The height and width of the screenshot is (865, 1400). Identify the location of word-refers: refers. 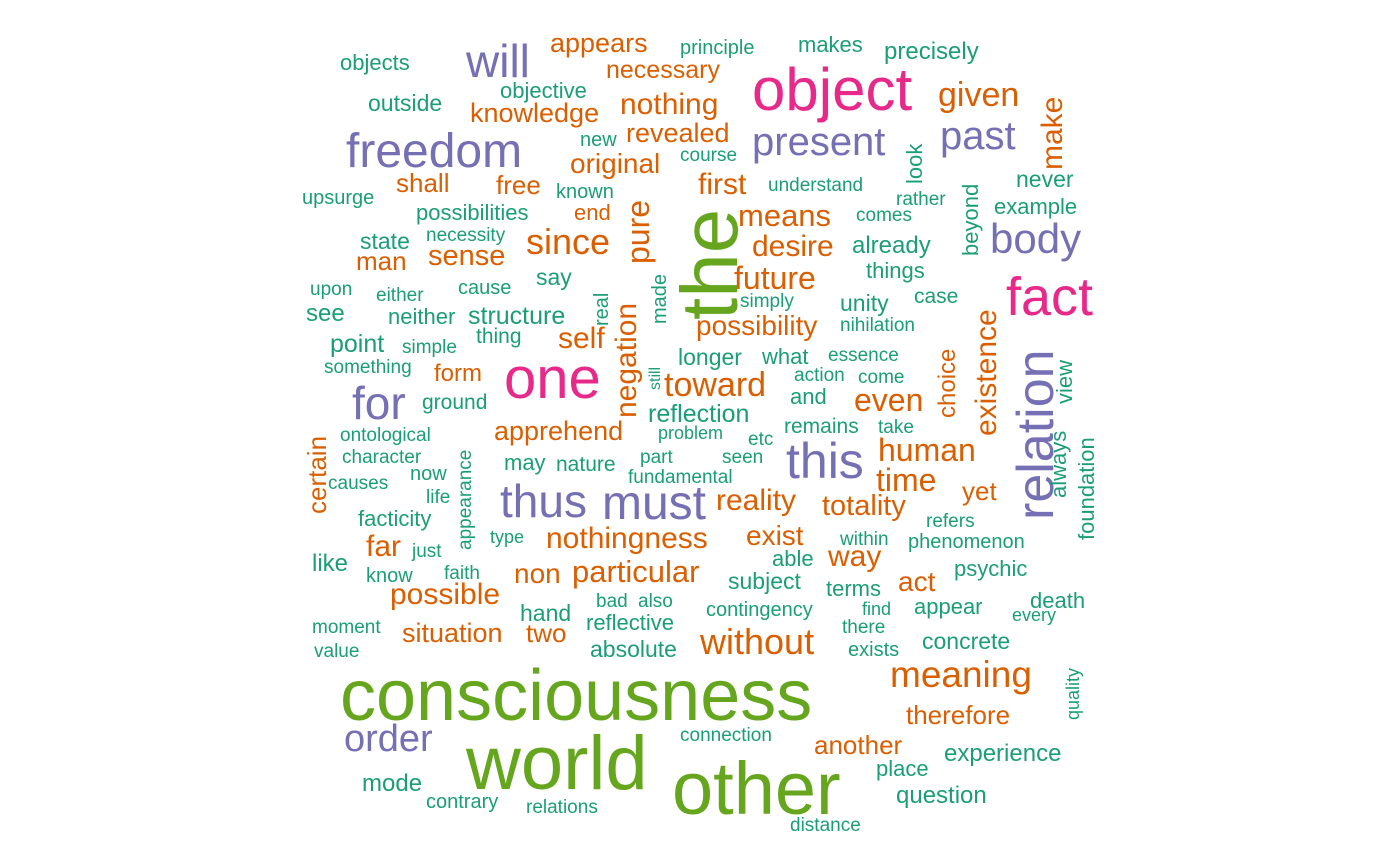
(950, 521).